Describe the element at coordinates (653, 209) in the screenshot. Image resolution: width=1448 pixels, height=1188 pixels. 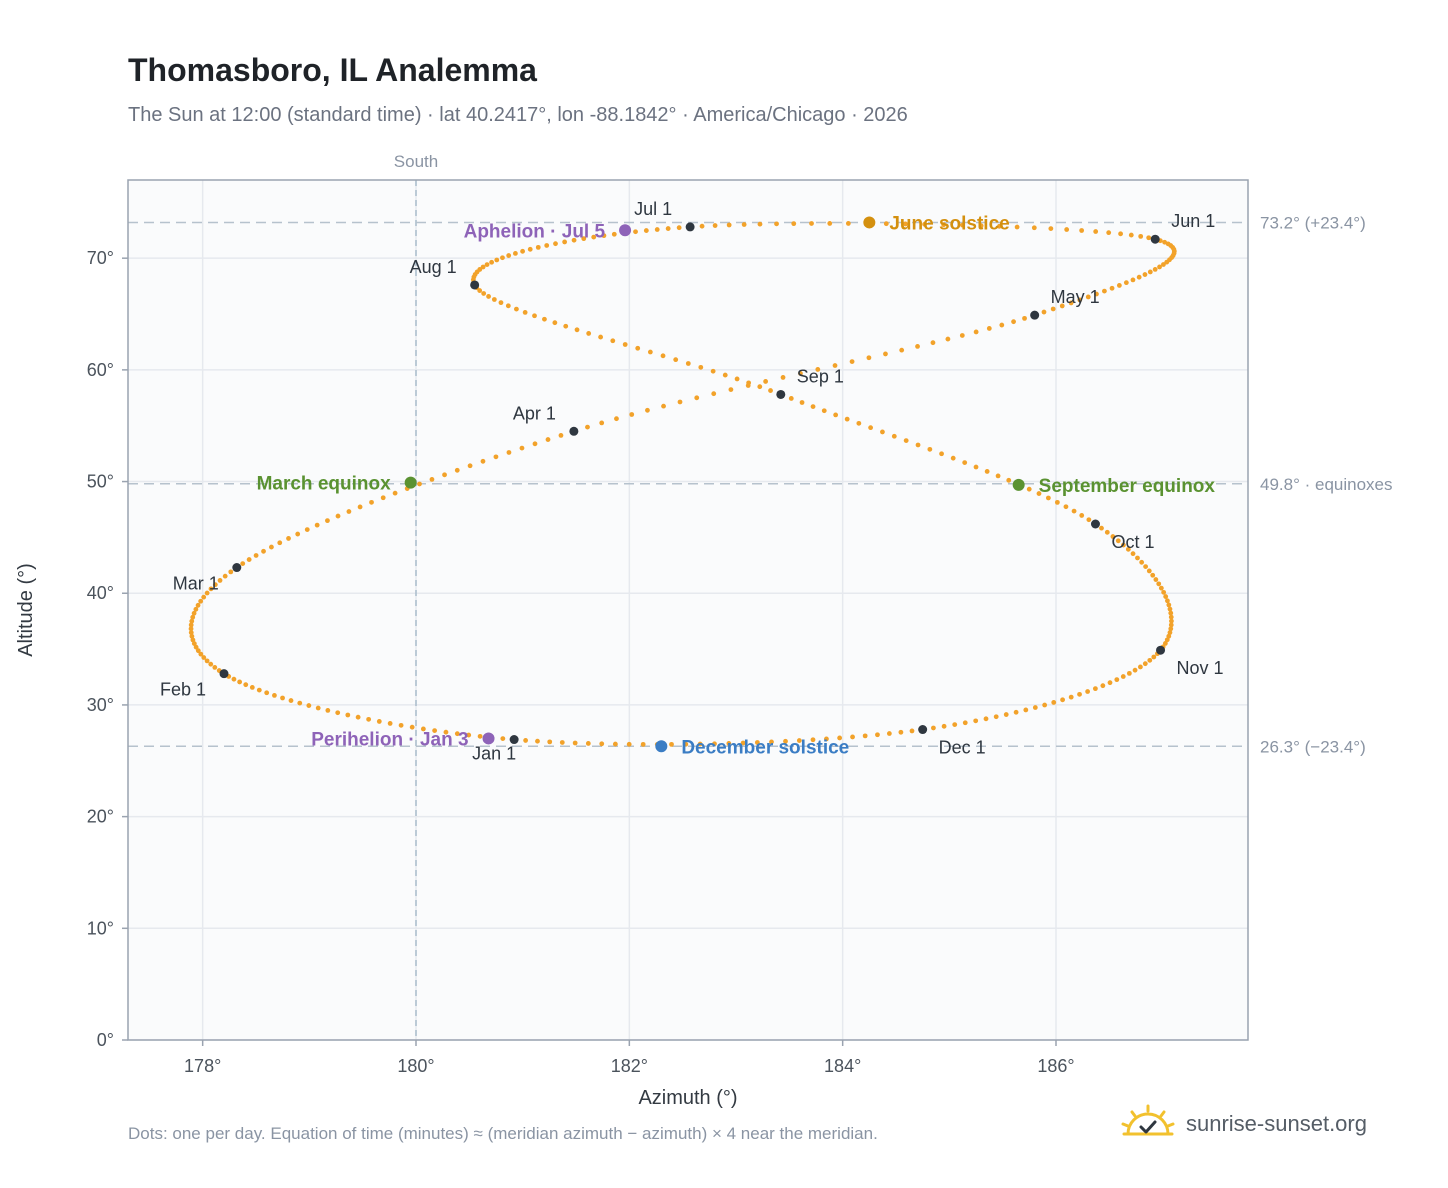
I see `month-marker-label: Jul 1` at that location.